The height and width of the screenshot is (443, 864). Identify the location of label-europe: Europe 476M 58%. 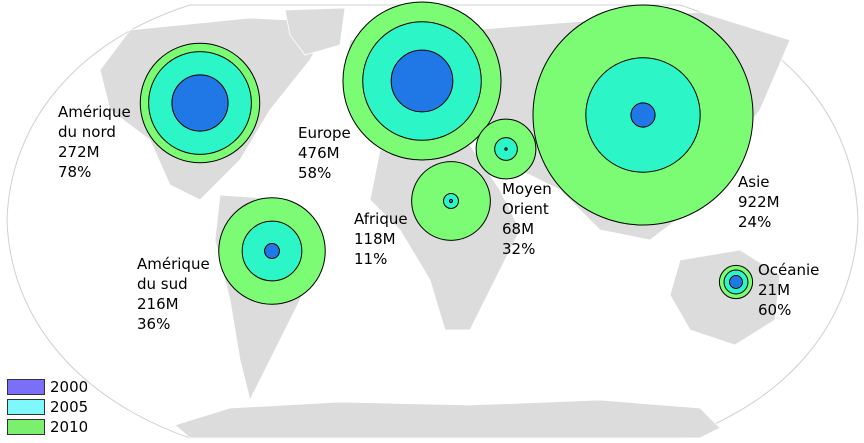
(324, 153).